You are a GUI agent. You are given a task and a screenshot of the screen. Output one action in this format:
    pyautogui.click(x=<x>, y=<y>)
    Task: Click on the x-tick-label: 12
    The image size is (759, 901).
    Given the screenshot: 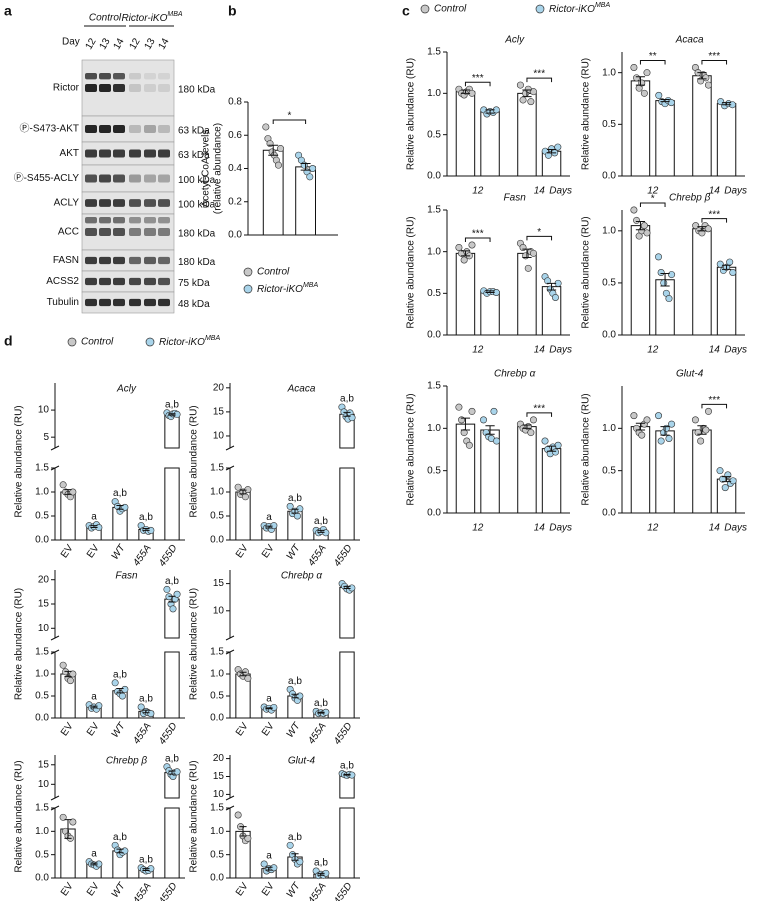 What is the action you would take?
    pyautogui.click(x=478, y=350)
    